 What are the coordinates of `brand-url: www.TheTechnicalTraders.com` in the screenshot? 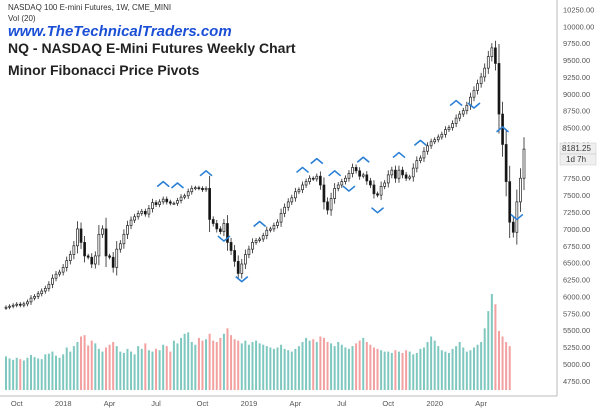 It's located at (120, 31).